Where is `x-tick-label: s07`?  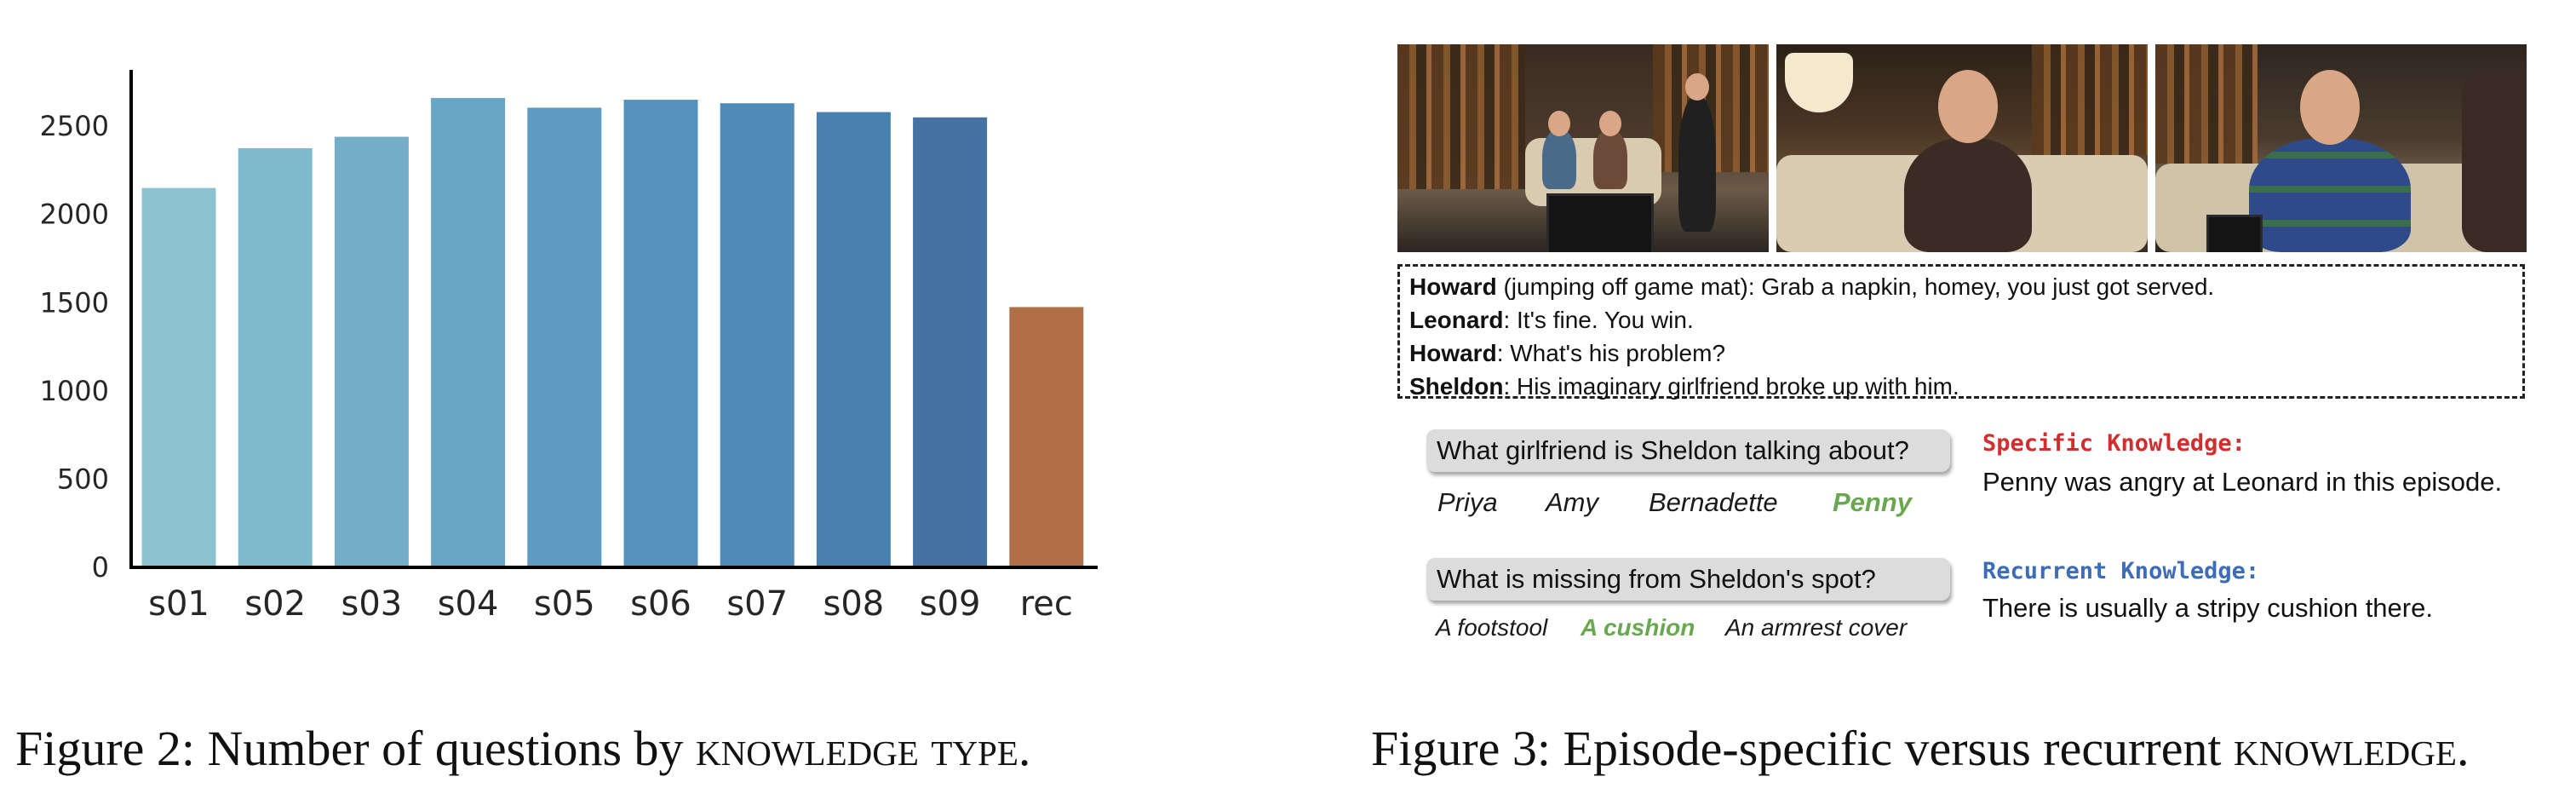
x-tick-label: s07 is located at coordinates (757, 604).